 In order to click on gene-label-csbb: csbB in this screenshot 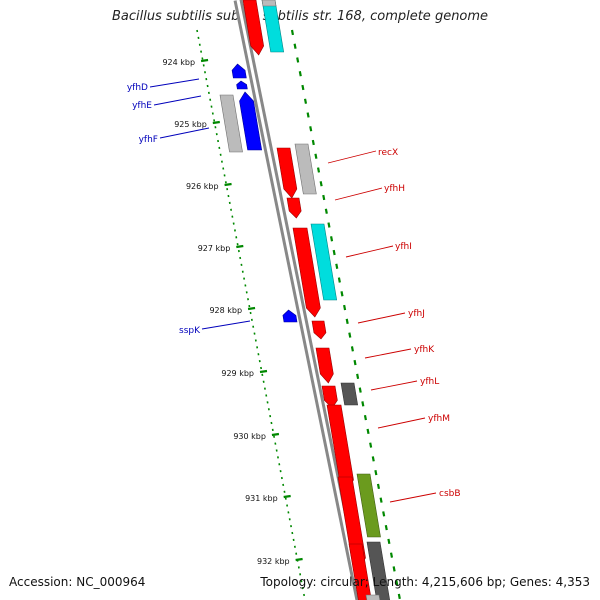, I will do `click(450, 494)`.